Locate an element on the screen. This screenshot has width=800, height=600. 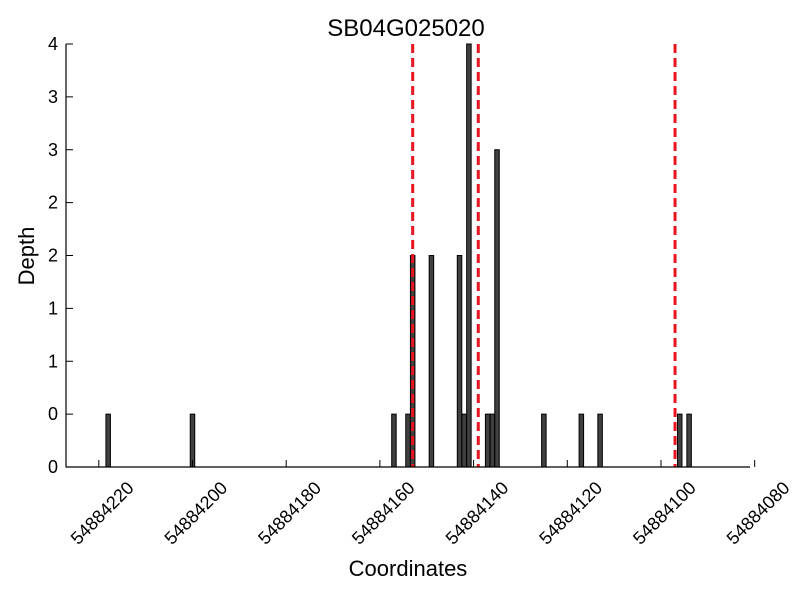
x-tick-label: 54884200 is located at coordinates (196, 513).